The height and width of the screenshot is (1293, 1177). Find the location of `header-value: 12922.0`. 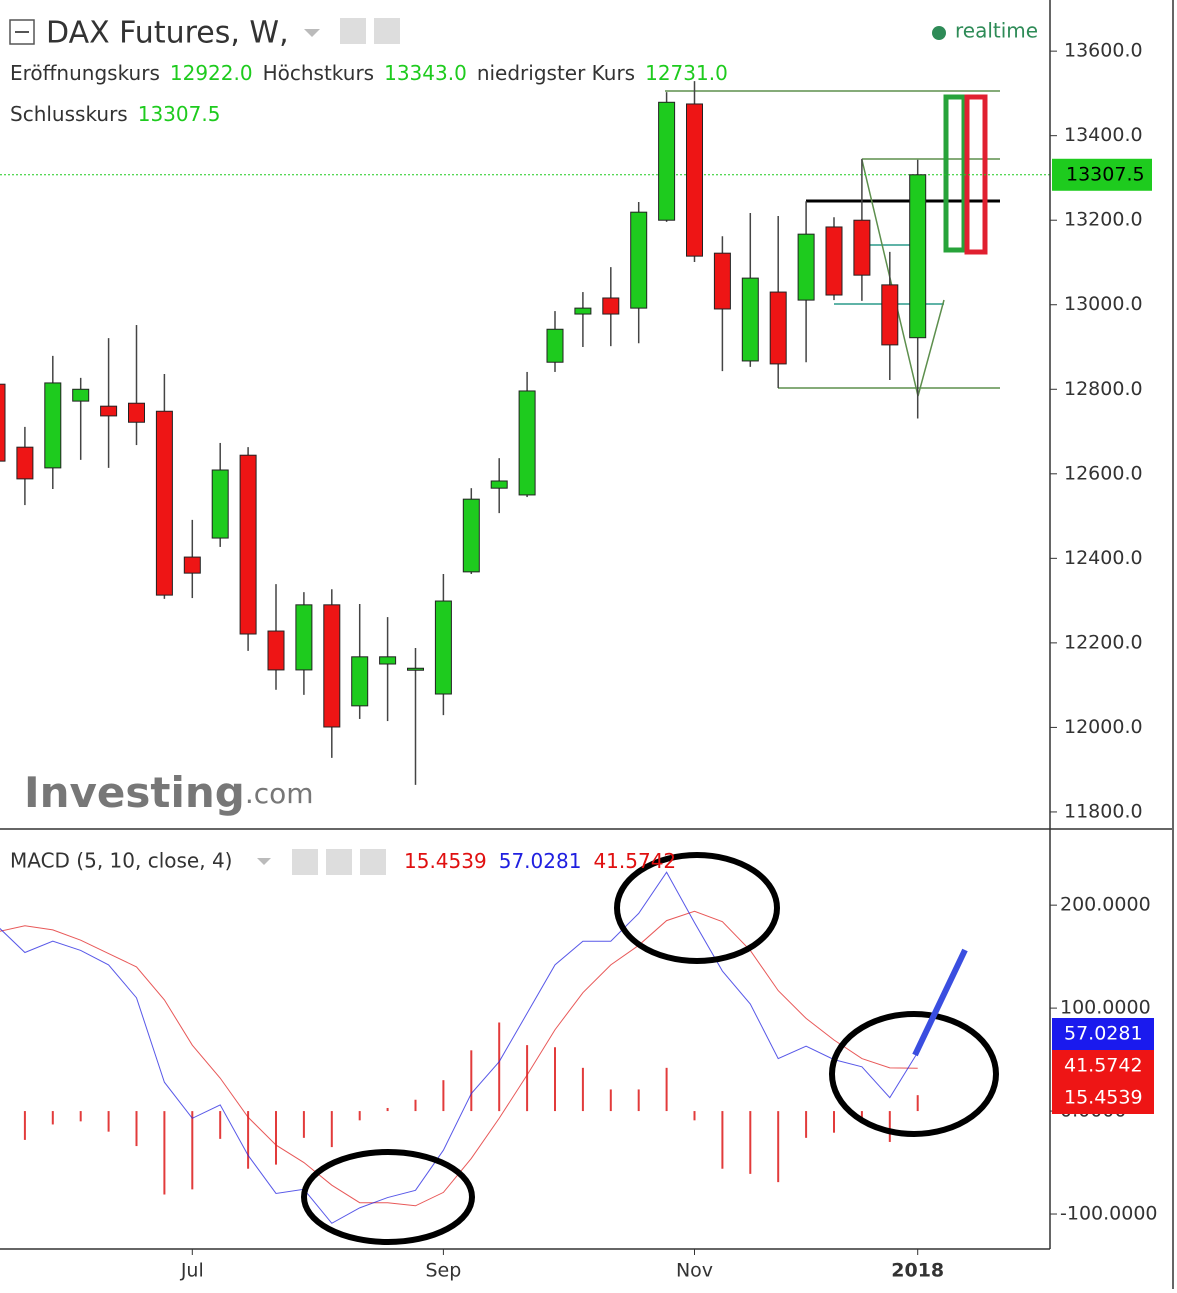

header-value: 12922.0 is located at coordinates (211, 73).